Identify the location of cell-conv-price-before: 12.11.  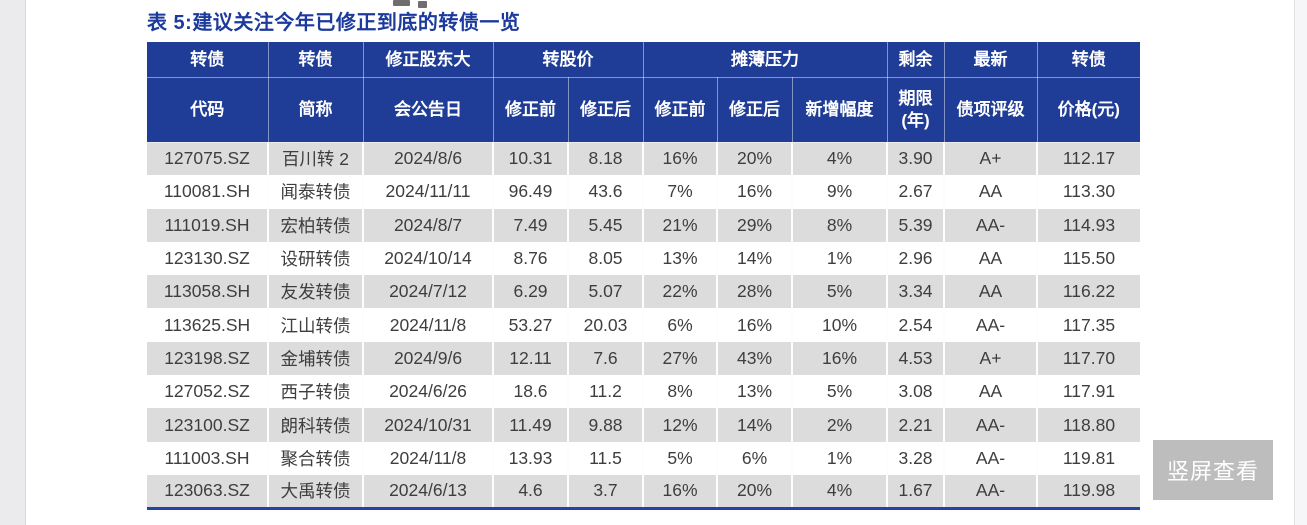
(531, 358).